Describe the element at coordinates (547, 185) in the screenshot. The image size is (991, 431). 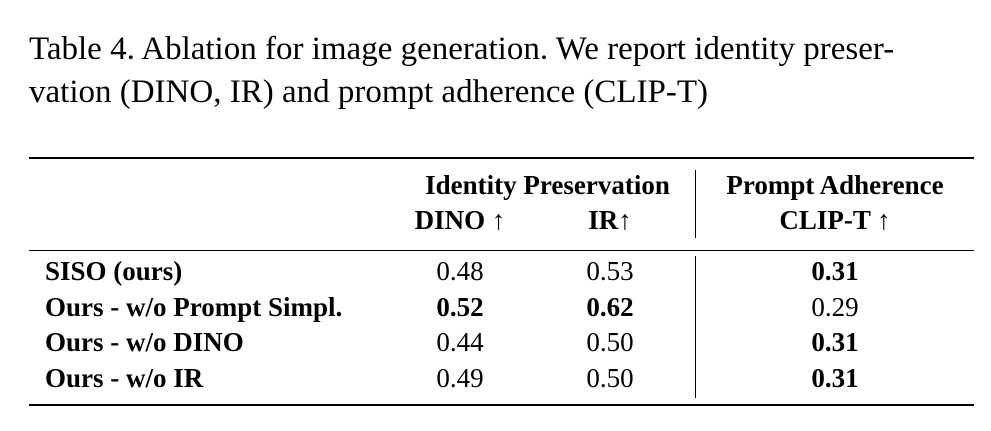
I see `group-header-identity-preservation: Identity Preservation` at that location.